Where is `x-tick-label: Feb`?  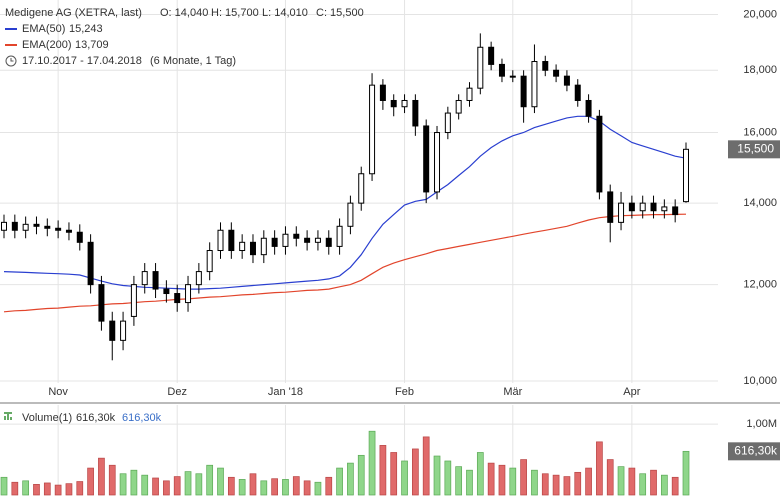
x-tick-label: Feb is located at coordinates (404, 392).